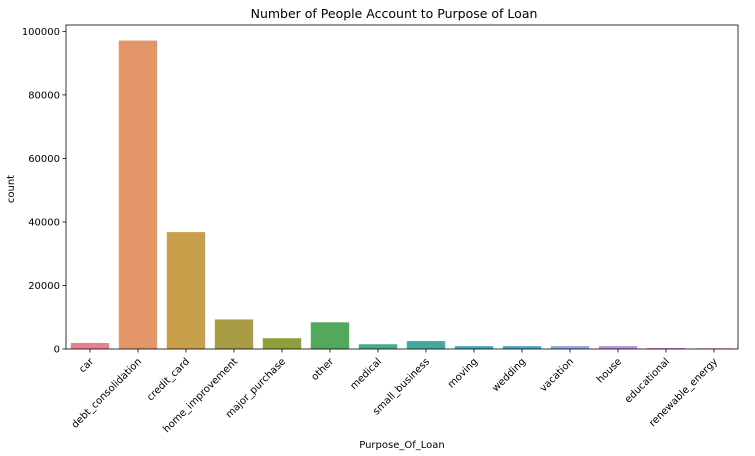  Describe the element at coordinates (44, 286) in the screenshot. I see `y-tick-label: 20000` at that location.